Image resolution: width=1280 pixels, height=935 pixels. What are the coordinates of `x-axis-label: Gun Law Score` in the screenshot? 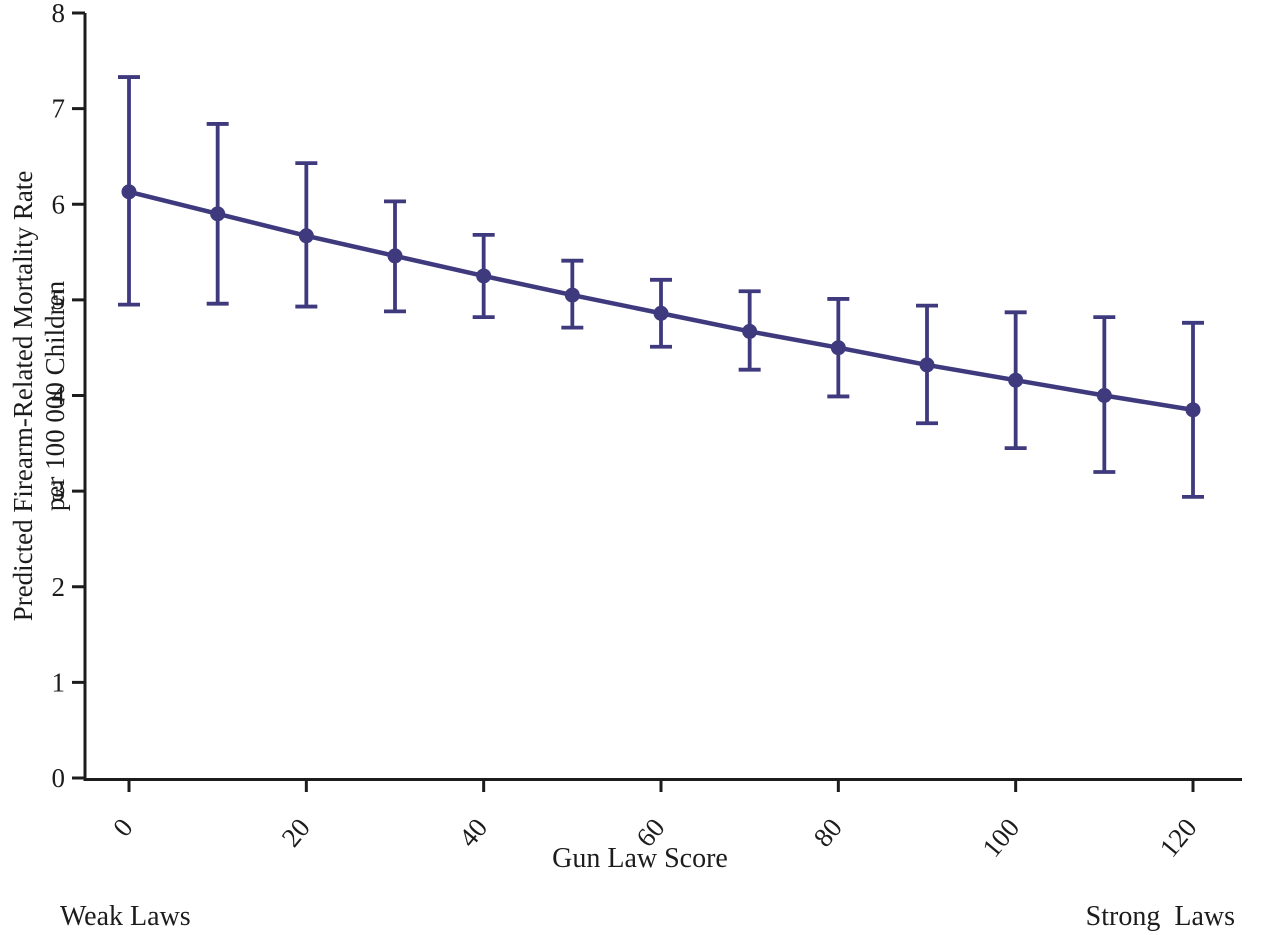 It's located at (640, 858).